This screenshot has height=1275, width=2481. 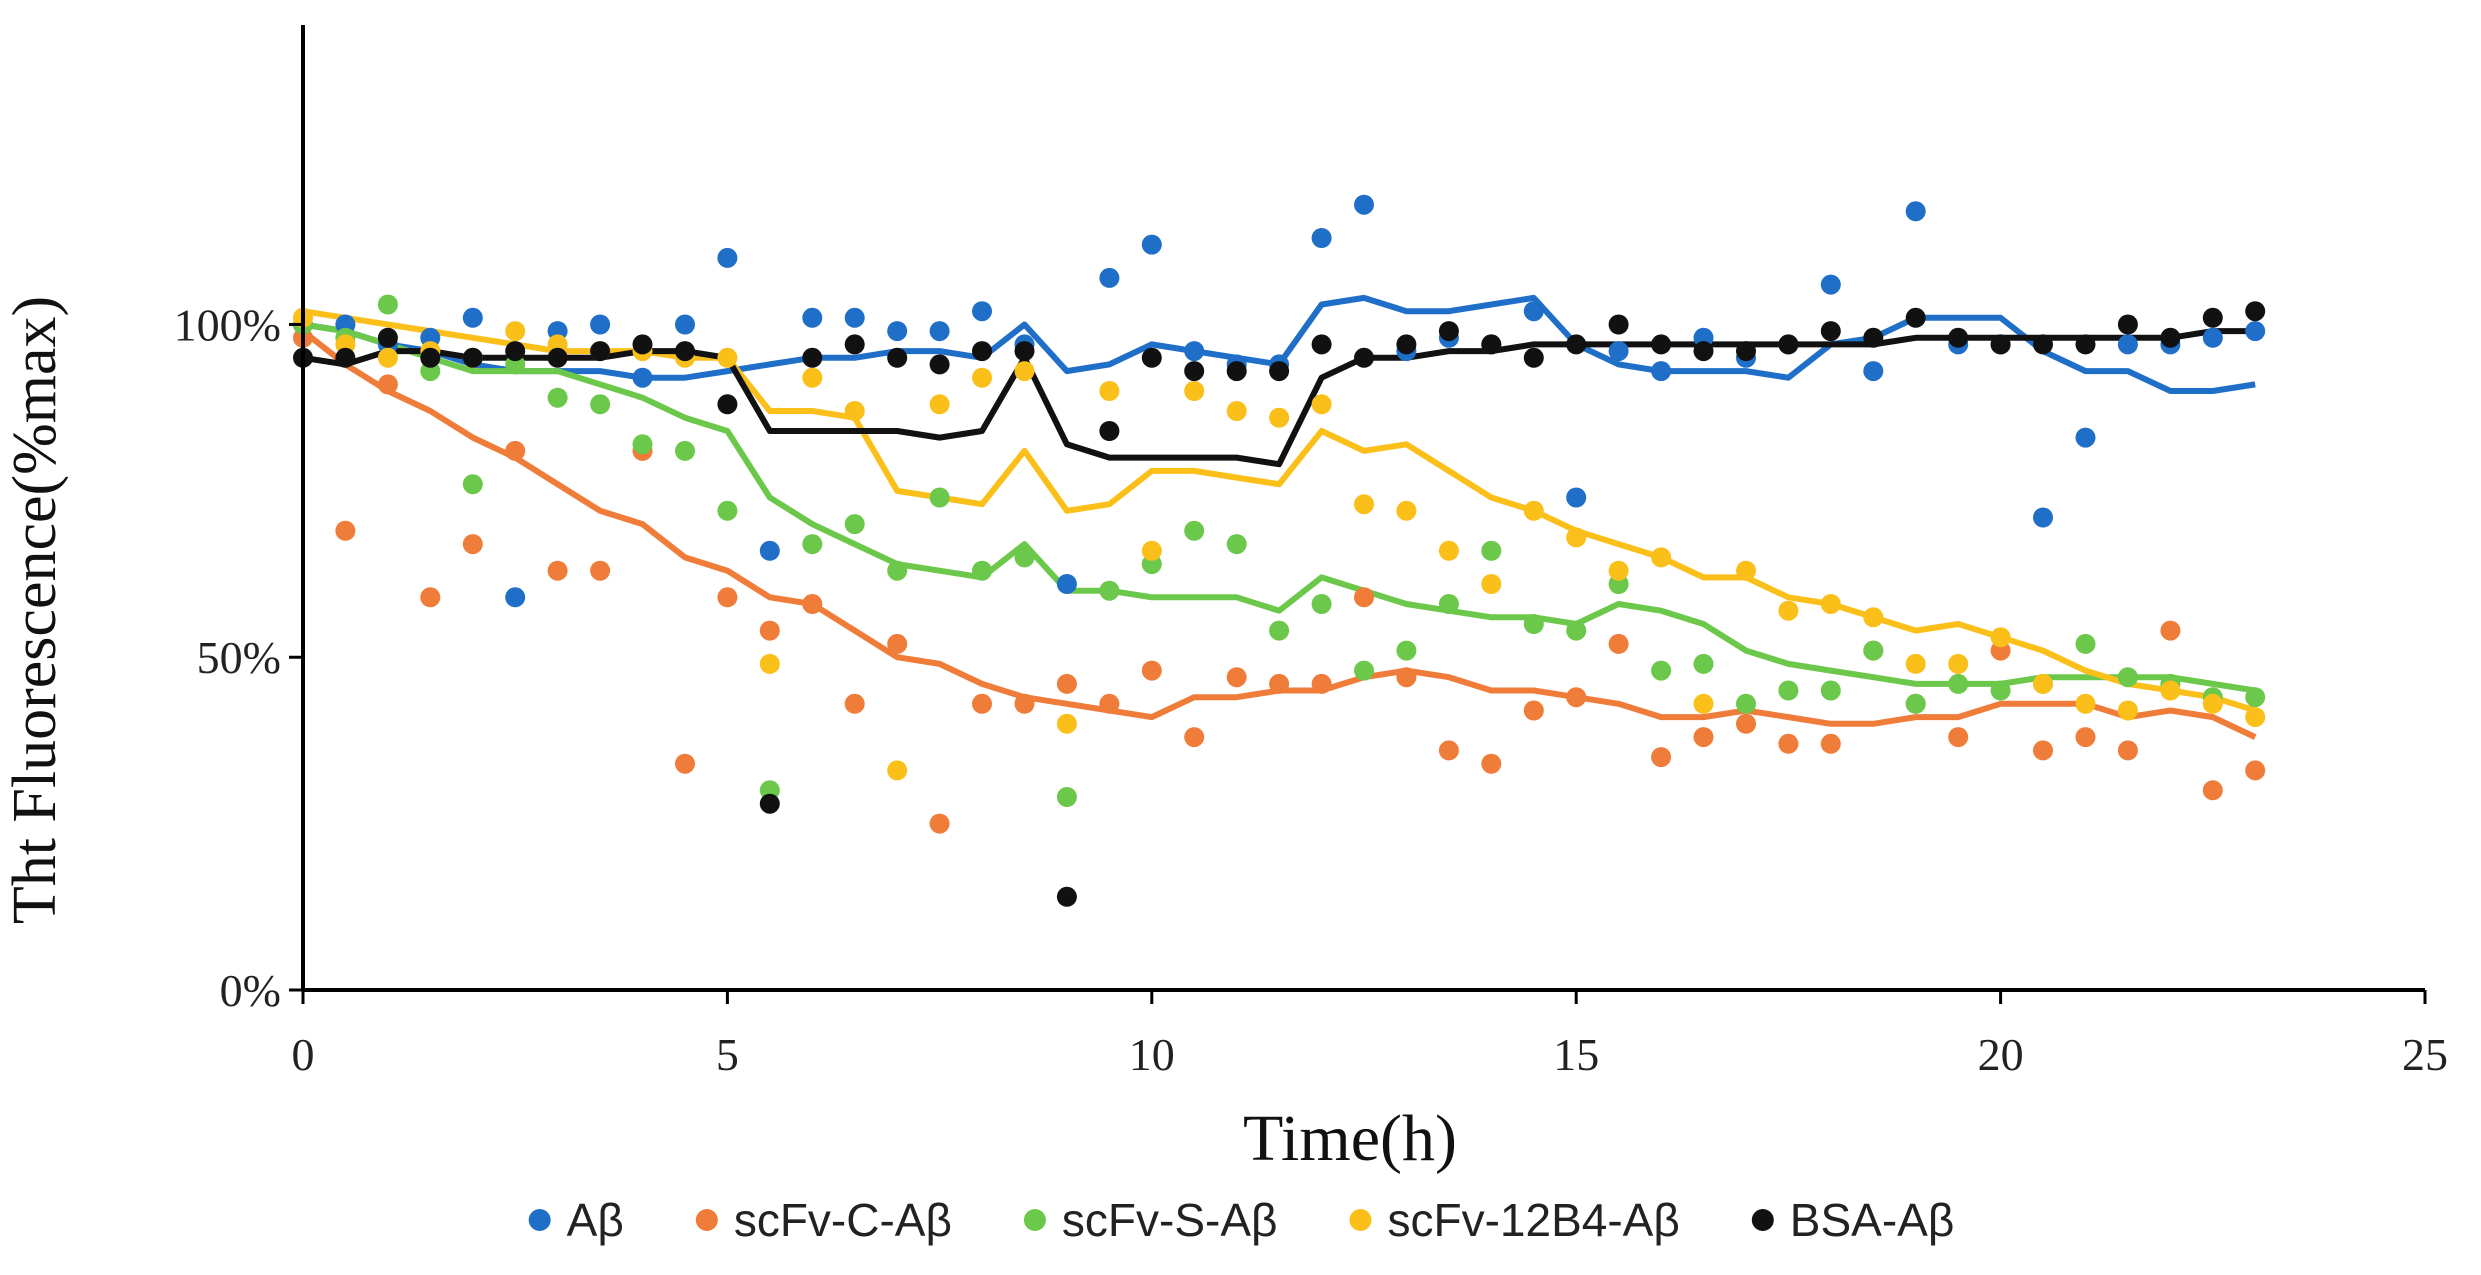 I want to click on y-tick-label: 0%, so click(x=250, y=990).